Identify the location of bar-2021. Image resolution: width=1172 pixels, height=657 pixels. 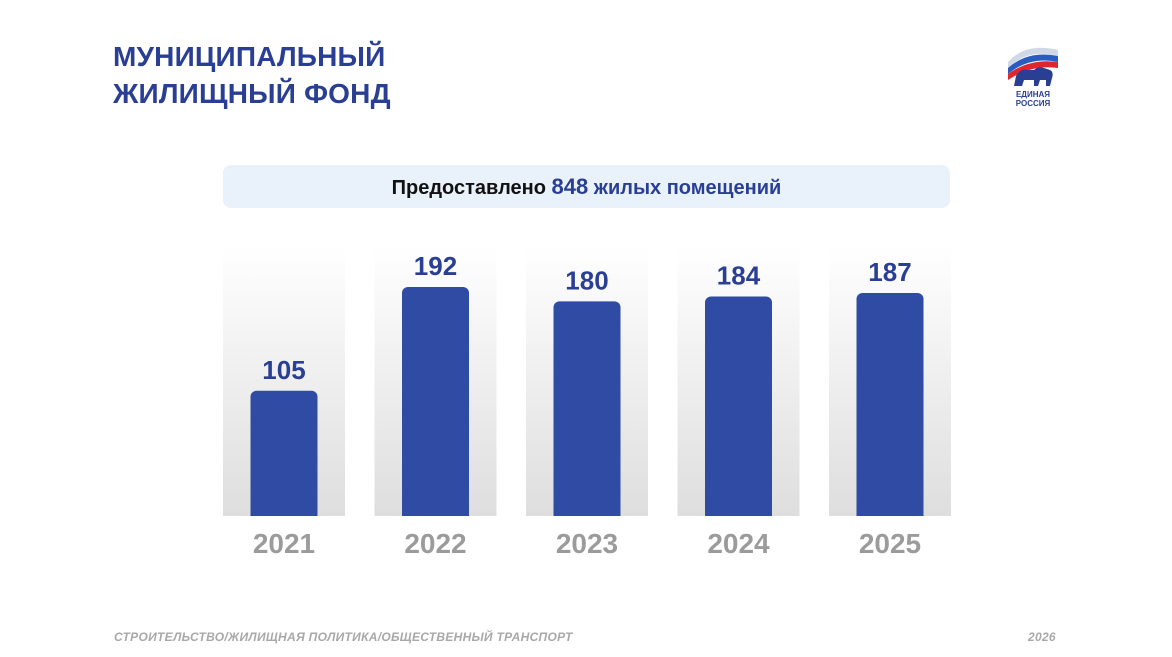
(284, 456).